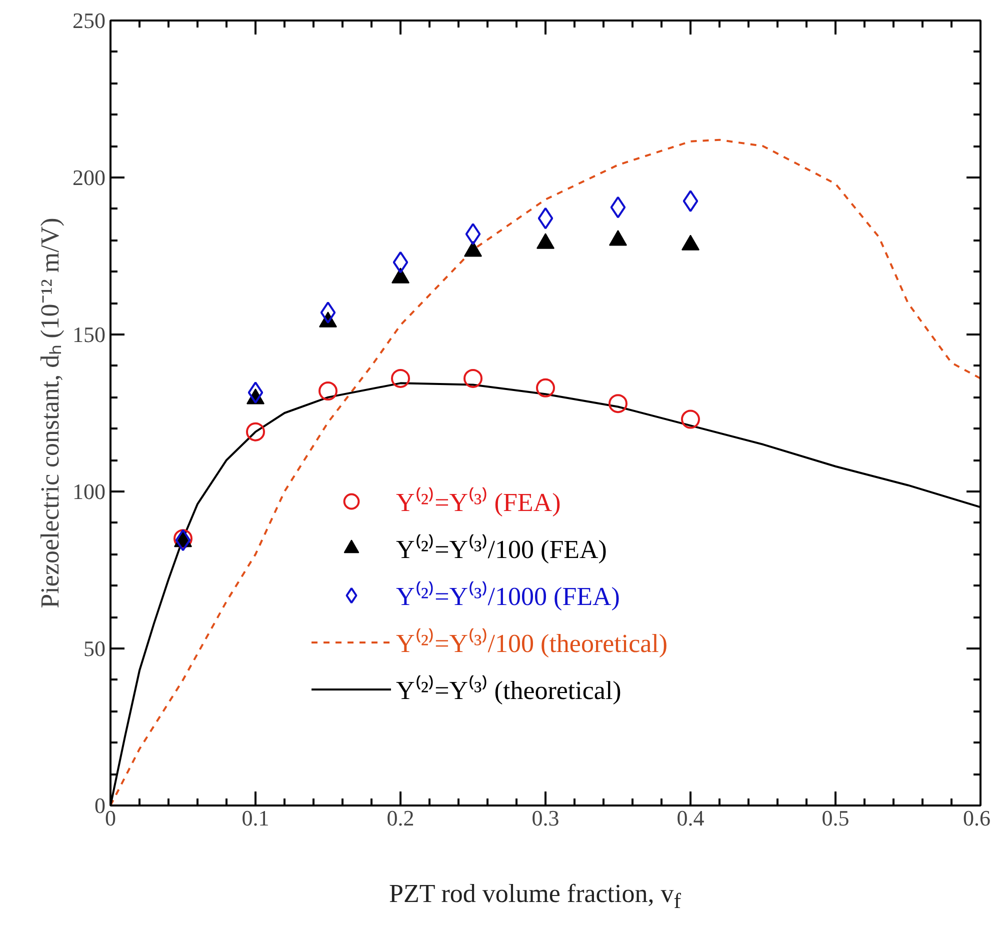  Describe the element at coordinates (976, 818) in the screenshot. I see `x-tick-label: 0.6` at that location.